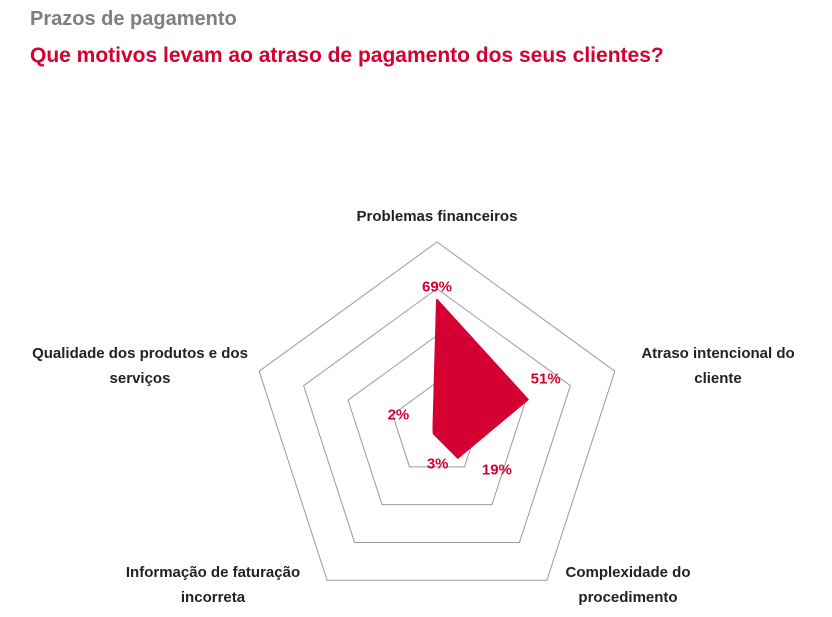 The image size is (832, 617). Describe the element at coordinates (437, 287) in the screenshot. I see `value-label: 69%` at that location.